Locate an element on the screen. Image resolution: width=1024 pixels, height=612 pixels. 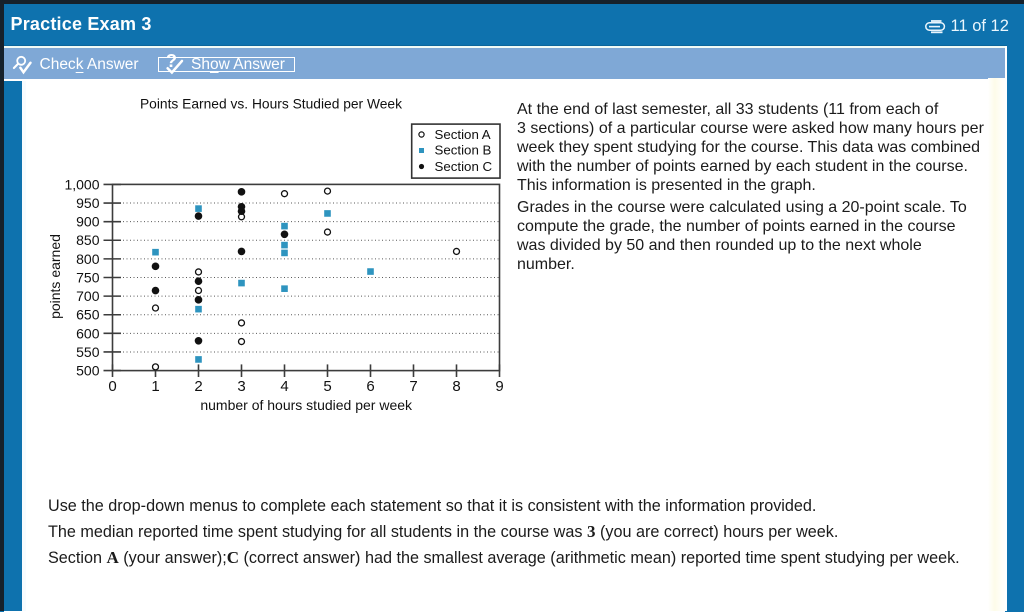
svg-text: 700 is located at coordinates (88, 296).